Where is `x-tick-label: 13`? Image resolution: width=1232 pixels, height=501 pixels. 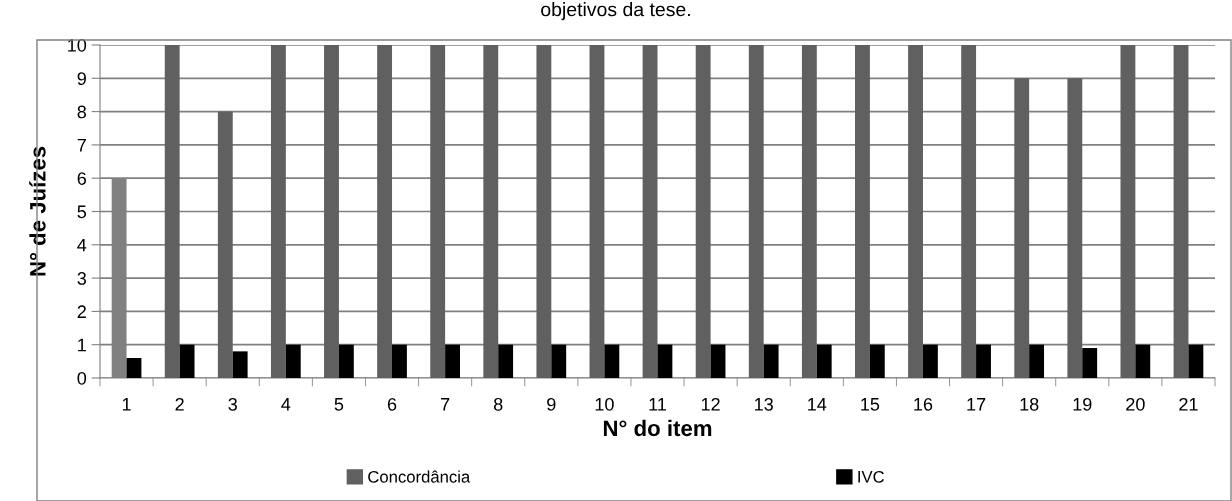 x-tick-label: 13 is located at coordinates (764, 404).